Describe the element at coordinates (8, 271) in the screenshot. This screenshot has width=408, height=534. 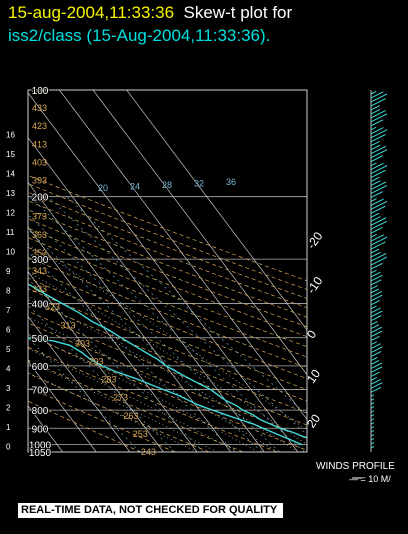
I see `height-label-9: 9` at that location.